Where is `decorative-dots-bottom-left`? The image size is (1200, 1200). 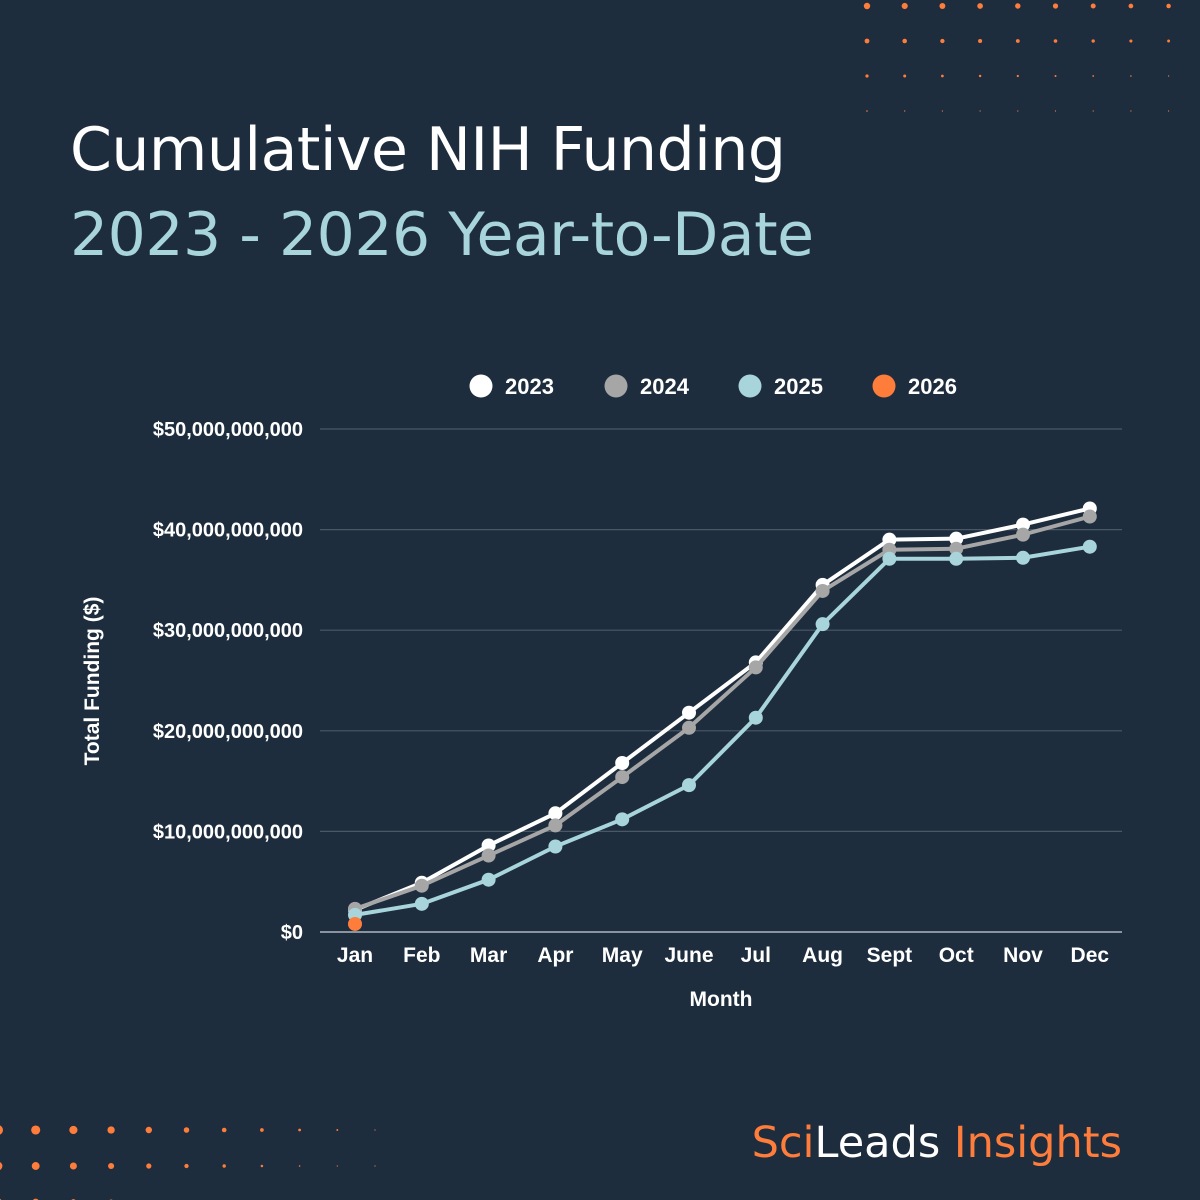 decorative-dots-bottom-left is located at coordinates (188, 1162).